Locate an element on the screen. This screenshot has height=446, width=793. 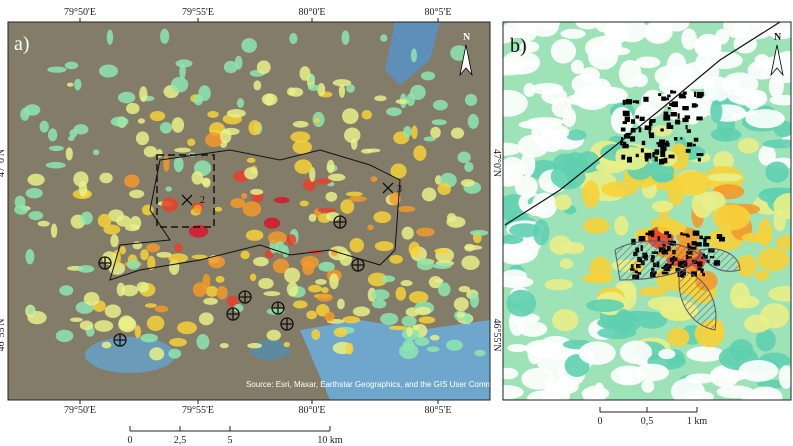
coord-label: 46°55'N is located at coordinates (3, 334).